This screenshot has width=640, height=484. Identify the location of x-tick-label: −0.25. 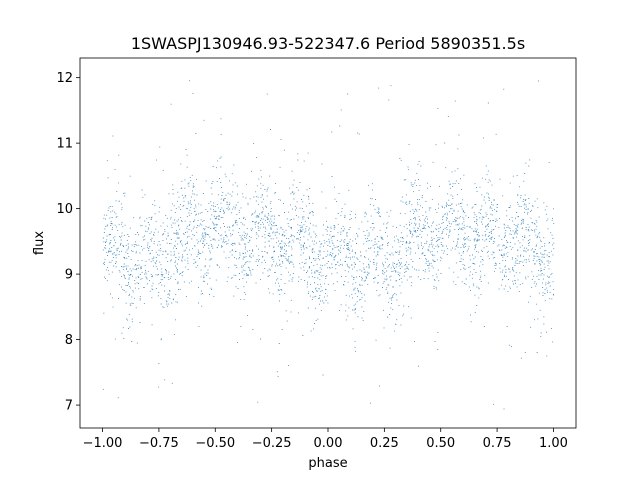
(272, 443).